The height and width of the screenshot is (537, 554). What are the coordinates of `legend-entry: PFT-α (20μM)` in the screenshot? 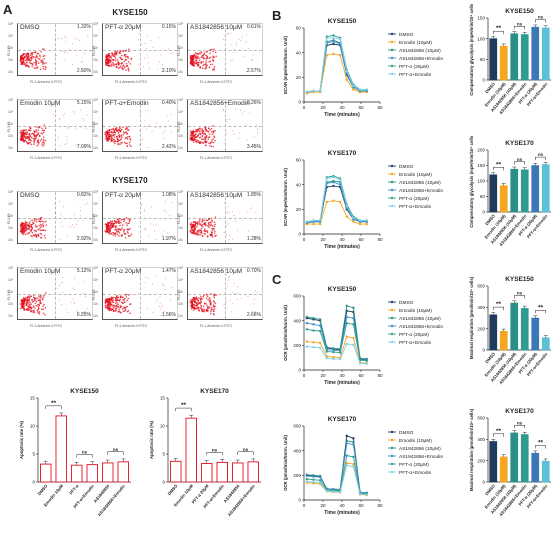 It's located at (414, 335).